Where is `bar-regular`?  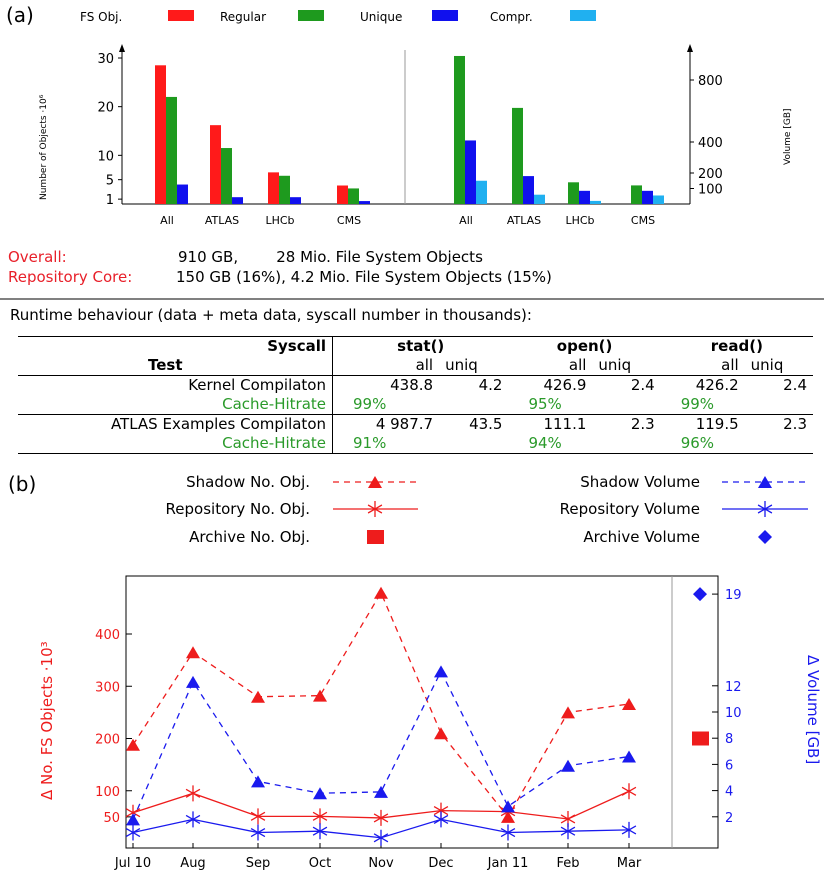
bar-regular is located at coordinates (160, 134).